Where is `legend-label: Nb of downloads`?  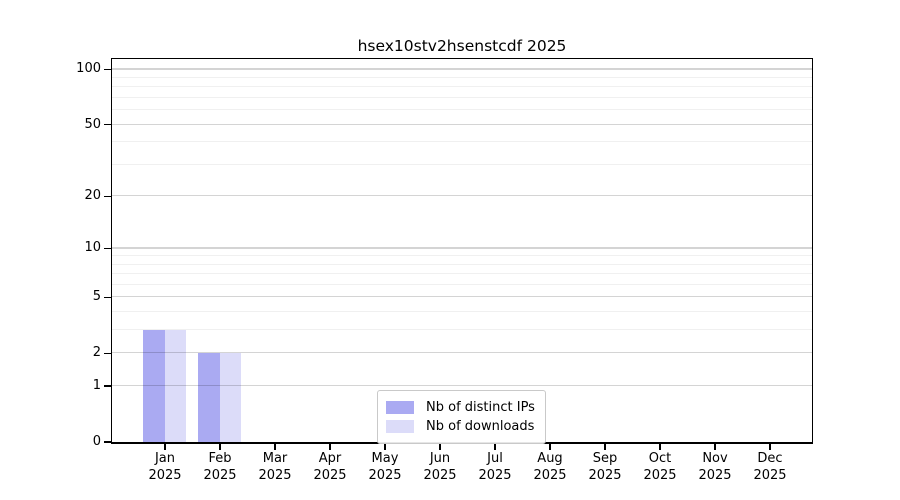 legend-label: Nb of downloads is located at coordinates (480, 426).